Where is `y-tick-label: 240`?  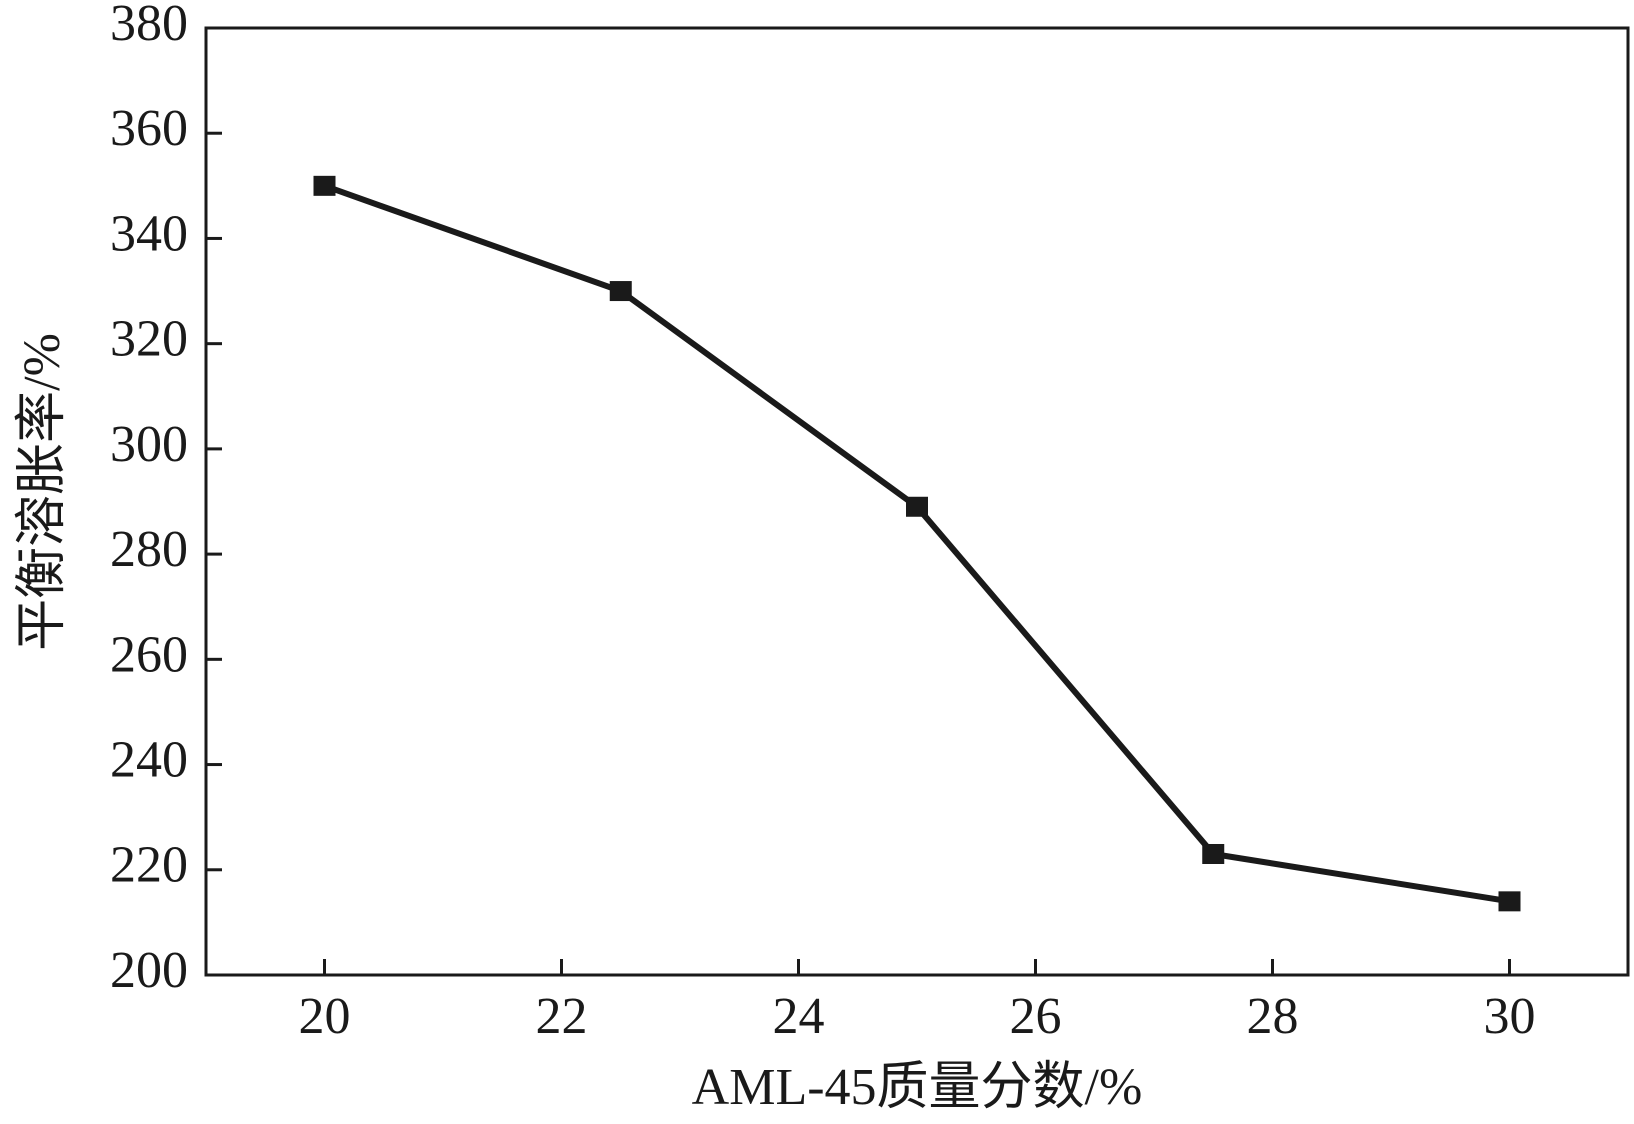
y-tick-label: 240 is located at coordinates (149, 759).